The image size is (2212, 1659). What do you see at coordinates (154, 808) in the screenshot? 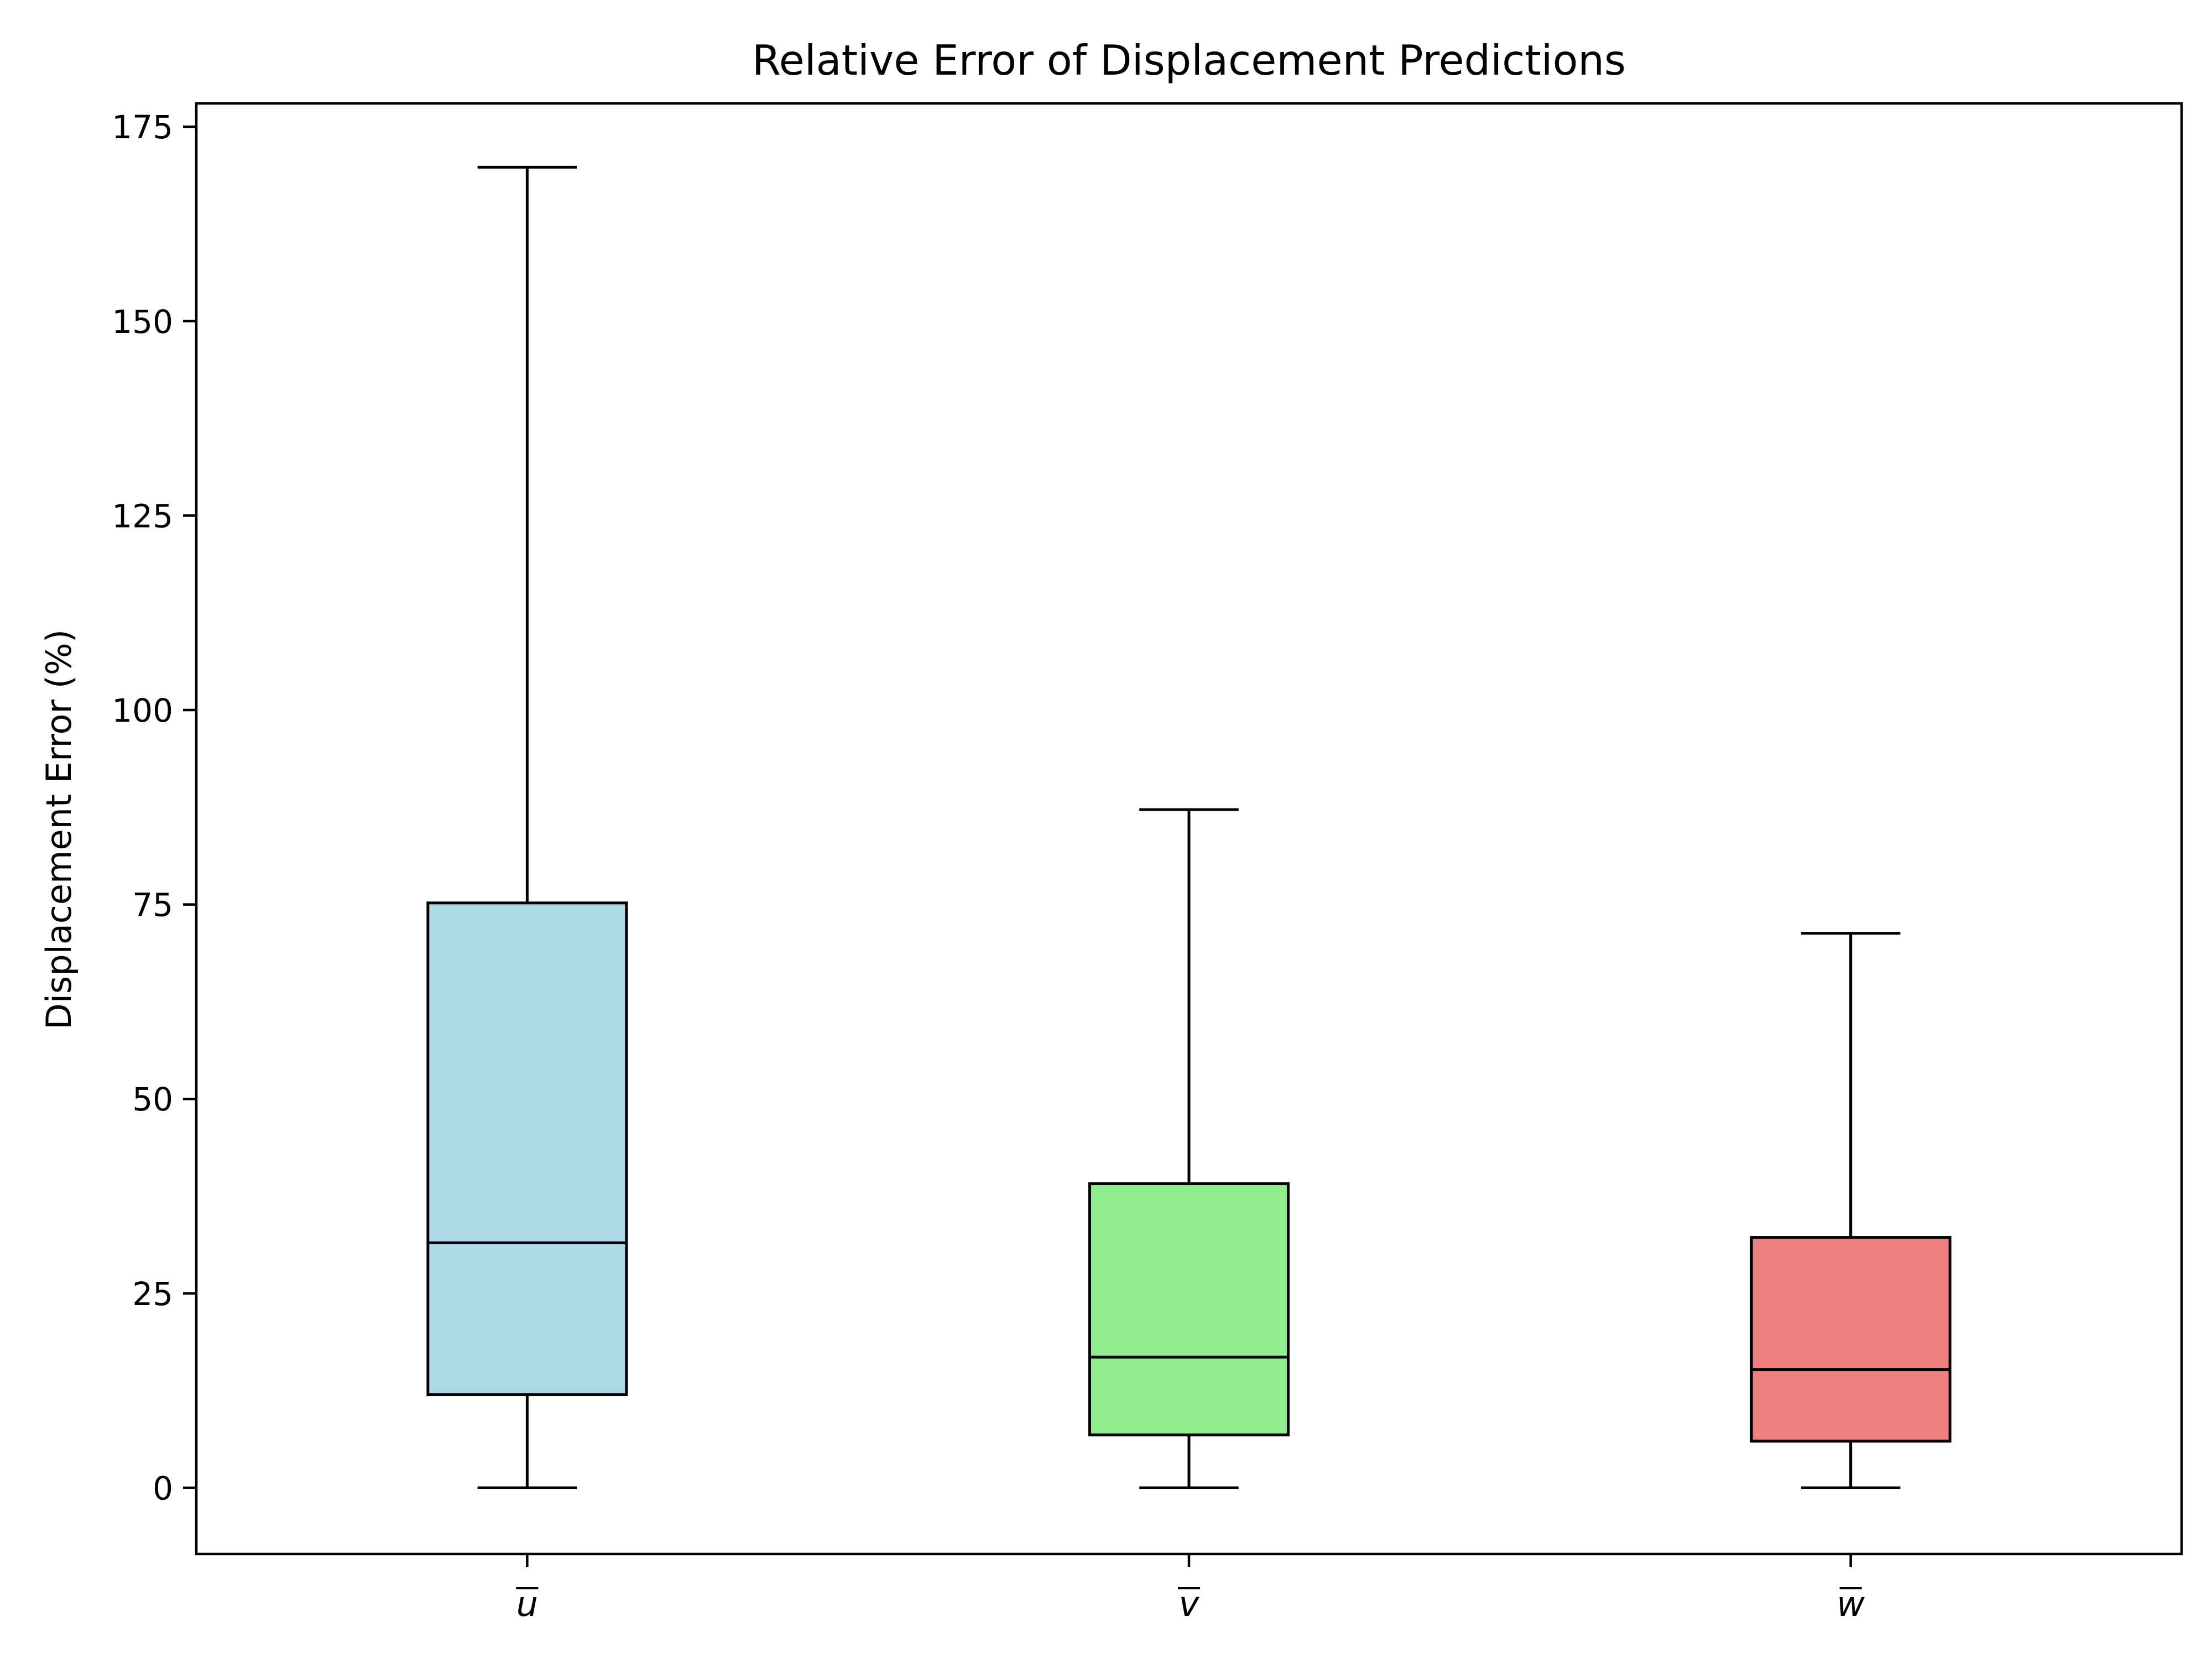
I see `y-axis-ticks: 0 25 50 75 100 125 150 175` at bounding box center [154, 808].